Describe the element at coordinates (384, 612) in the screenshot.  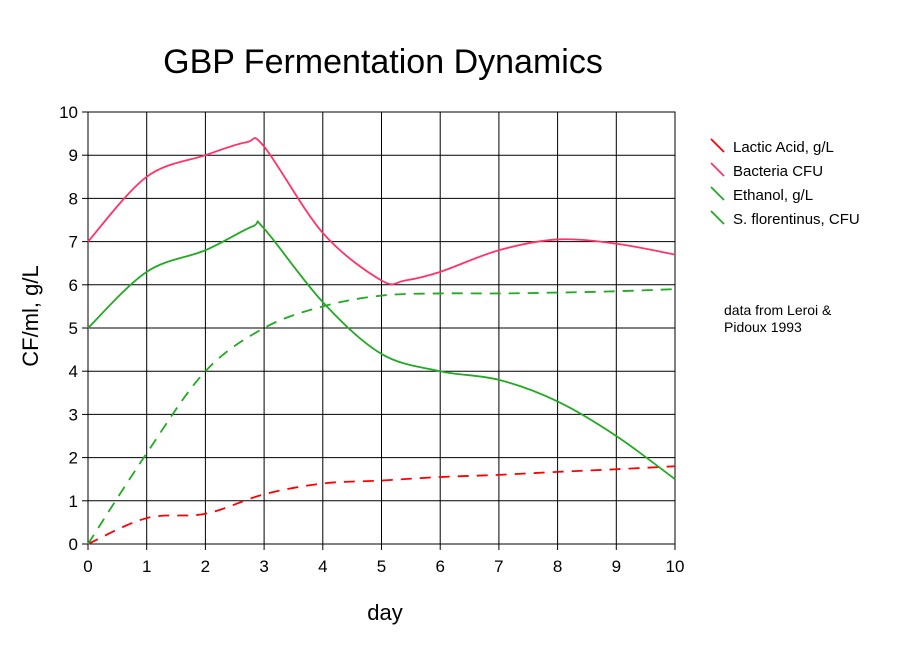
I see `x-axis-label: day` at that location.